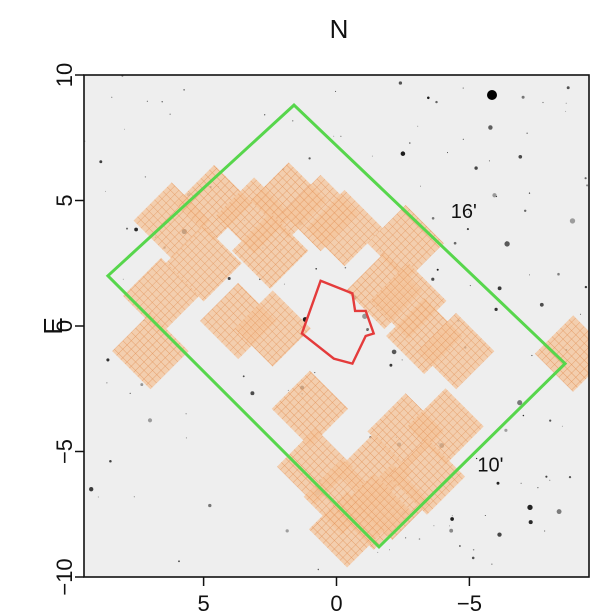  What do you see at coordinates (64, 326) in the screenshot?
I see `y-tick-label: 0` at bounding box center [64, 326].